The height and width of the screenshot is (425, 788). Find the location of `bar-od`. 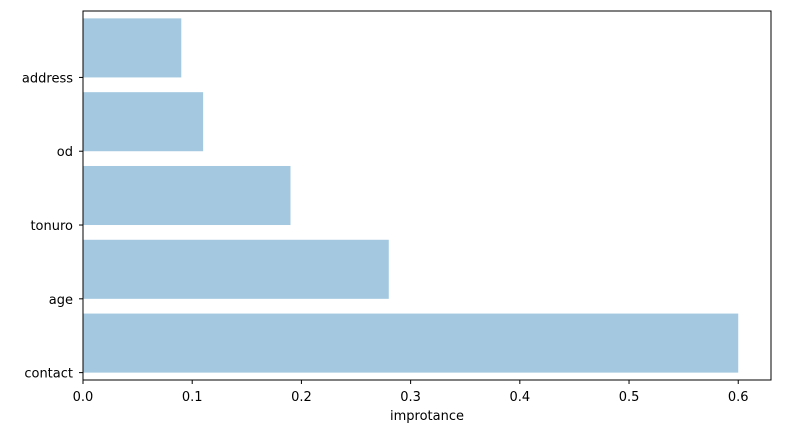

bar-od is located at coordinates (143, 122).